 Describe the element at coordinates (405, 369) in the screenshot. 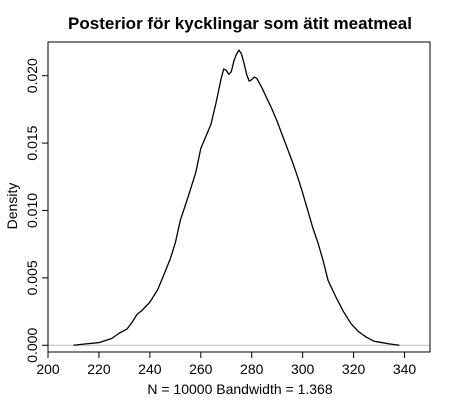

I see `x-tick-label: 340` at that location.